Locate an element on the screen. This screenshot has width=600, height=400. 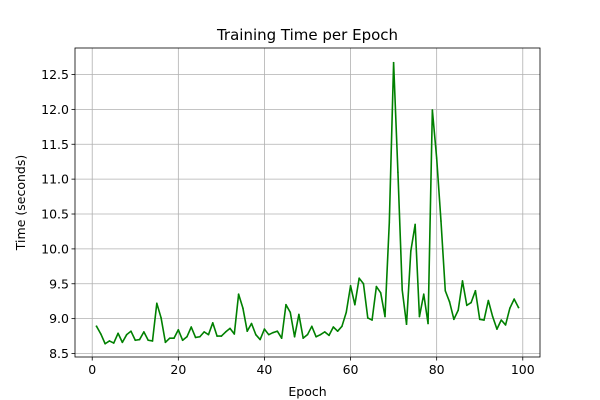
chart-title: Training Time per Epoch is located at coordinates (307, 35).